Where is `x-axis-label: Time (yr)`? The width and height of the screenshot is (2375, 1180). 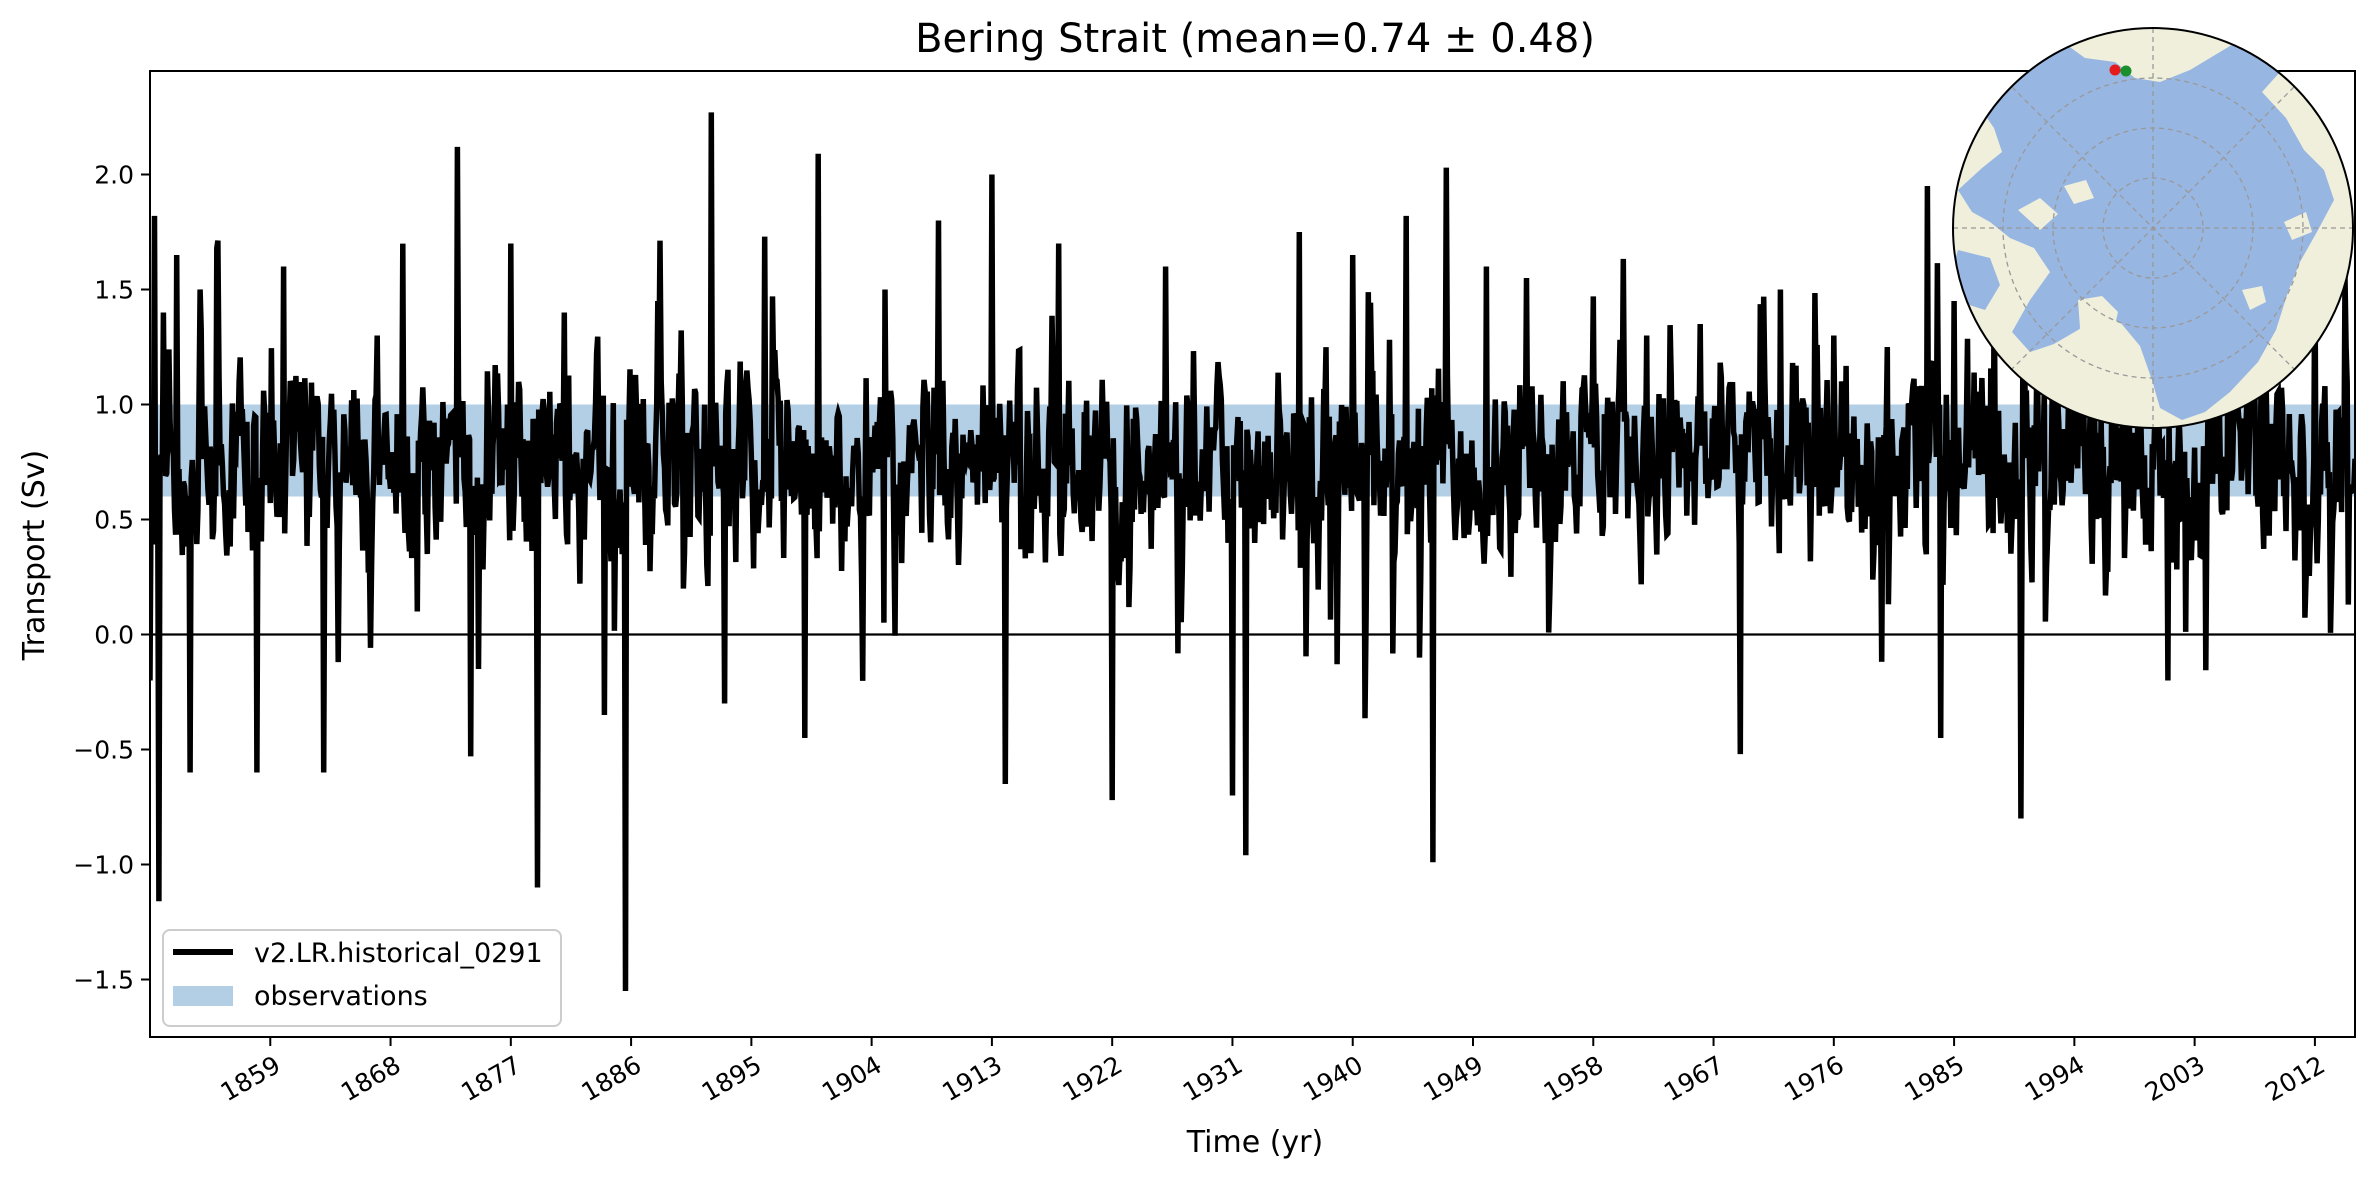
x-axis-label: Time (yr) is located at coordinates (1254, 1142).